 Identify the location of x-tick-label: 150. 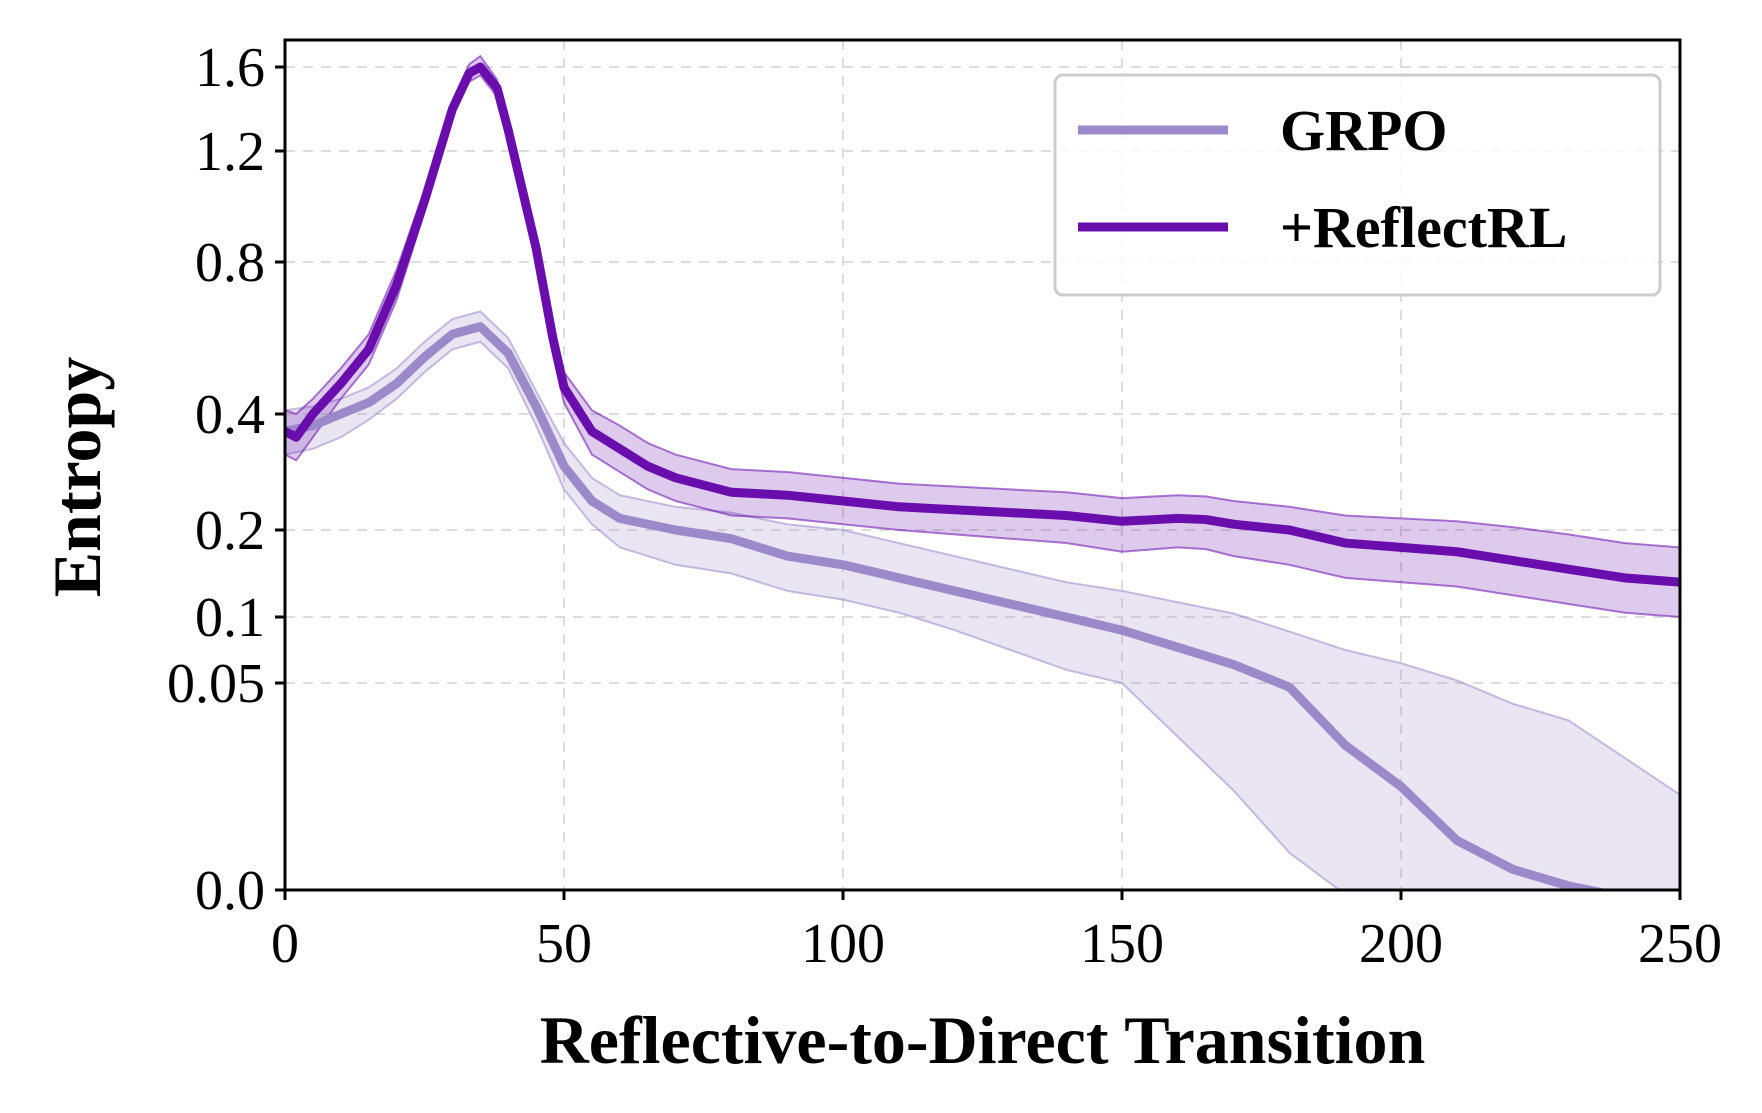
(1122, 944).